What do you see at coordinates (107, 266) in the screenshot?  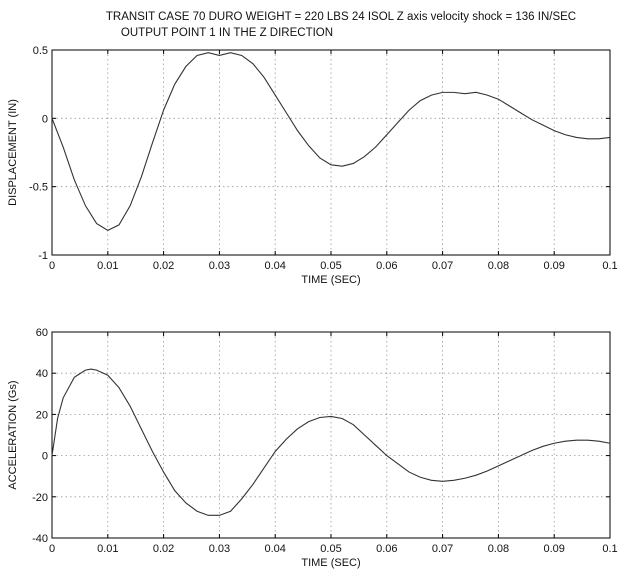 I see `displacement-x-tick-label: 0.01` at bounding box center [107, 266].